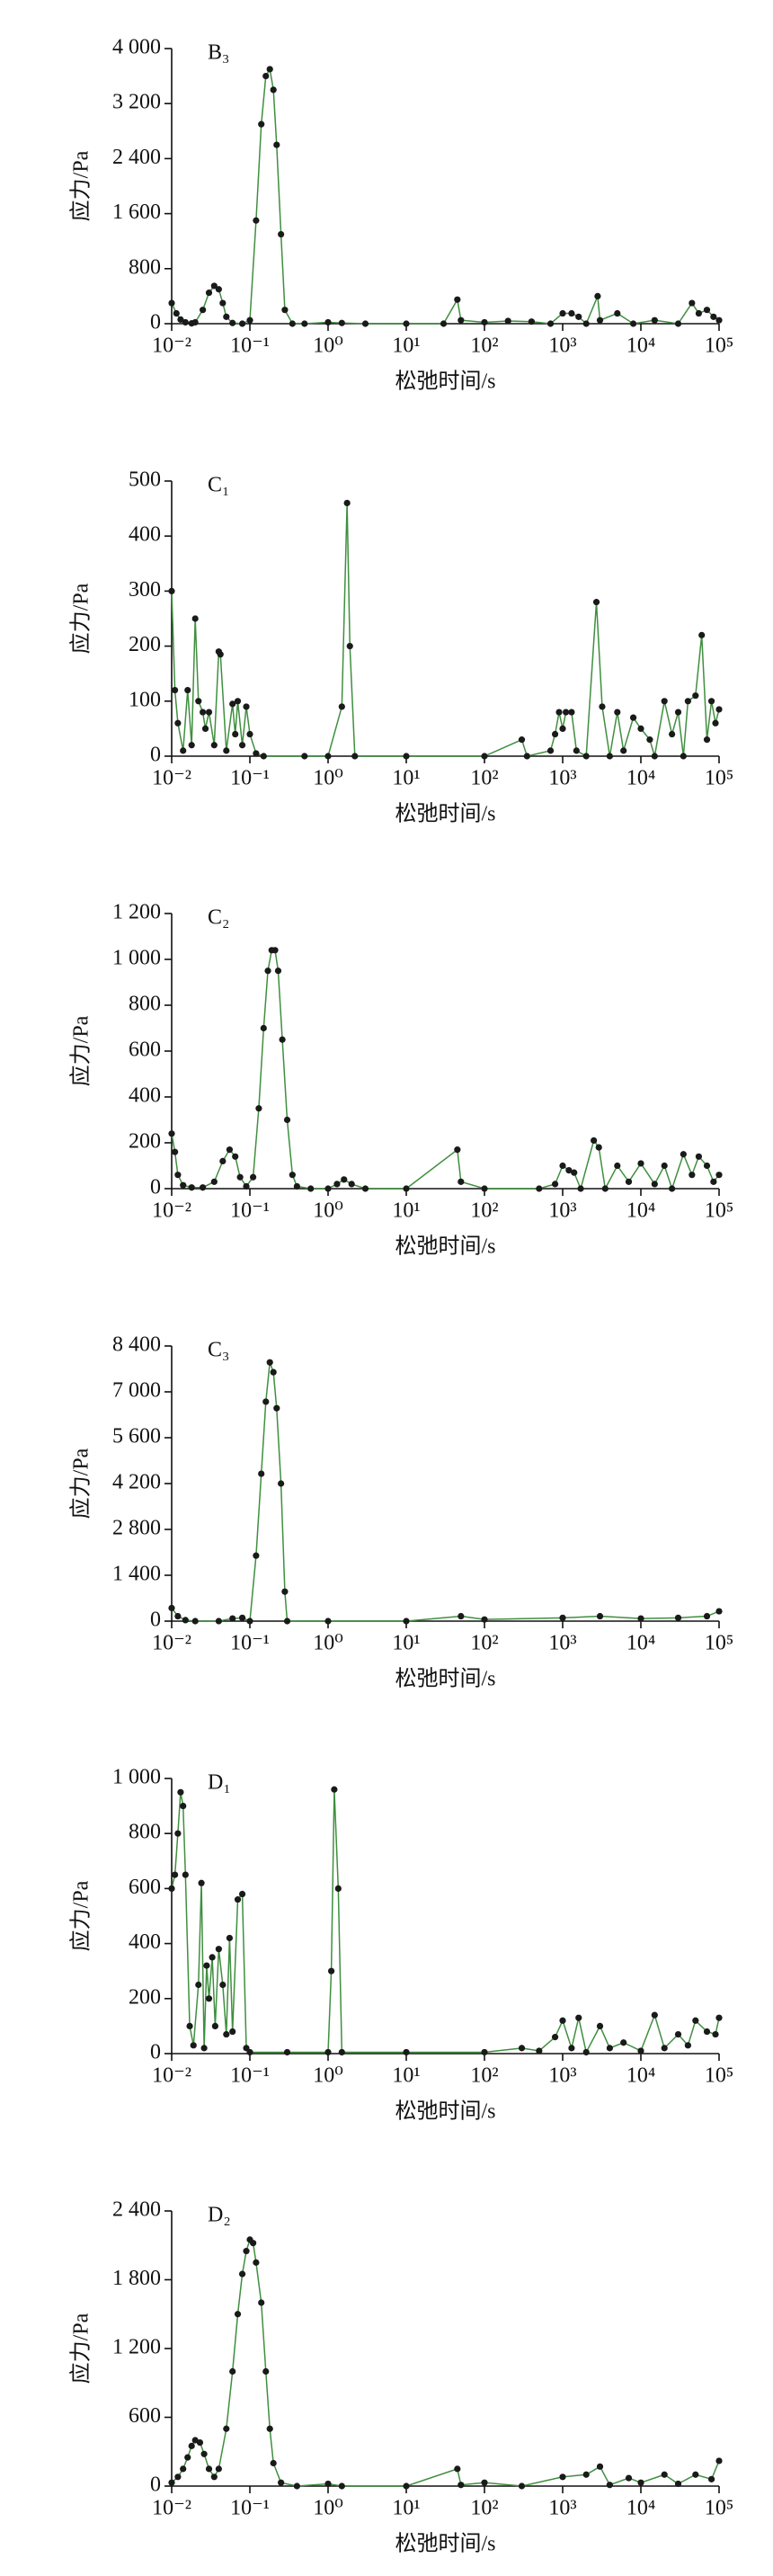 The height and width of the screenshot is (2576, 773). What do you see at coordinates (719, 1644) in the screenshot?
I see `x-tick-label: 10⁵` at bounding box center [719, 1644].